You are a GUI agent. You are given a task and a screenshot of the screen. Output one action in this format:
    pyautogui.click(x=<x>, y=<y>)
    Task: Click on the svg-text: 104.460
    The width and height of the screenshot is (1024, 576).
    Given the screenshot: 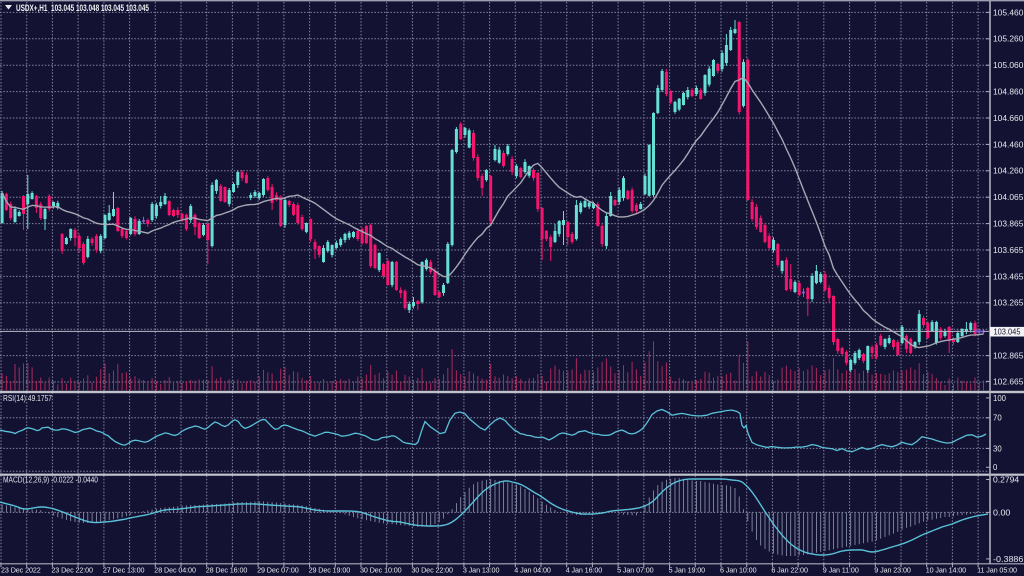 What is the action you would take?
    pyautogui.click(x=1008, y=144)
    